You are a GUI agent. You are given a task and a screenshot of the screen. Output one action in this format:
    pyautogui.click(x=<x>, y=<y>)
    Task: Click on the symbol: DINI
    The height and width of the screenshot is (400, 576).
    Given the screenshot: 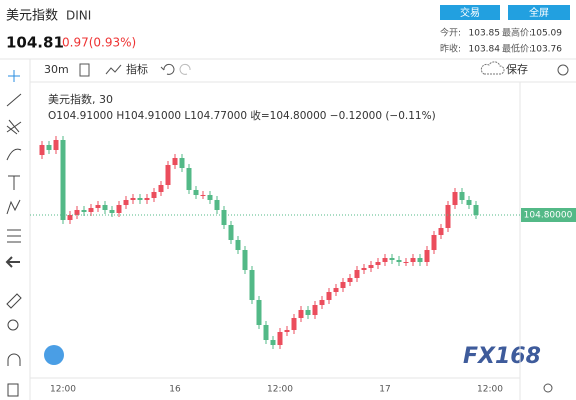 What is the action you would take?
    pyautogui.click(x=78, y=16)
    